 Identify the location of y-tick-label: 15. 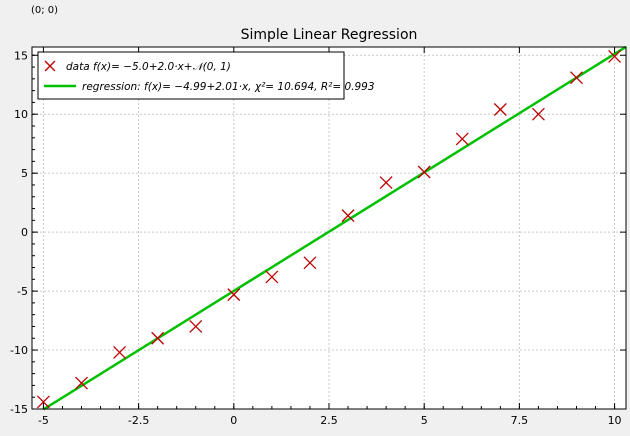
(21, 55).